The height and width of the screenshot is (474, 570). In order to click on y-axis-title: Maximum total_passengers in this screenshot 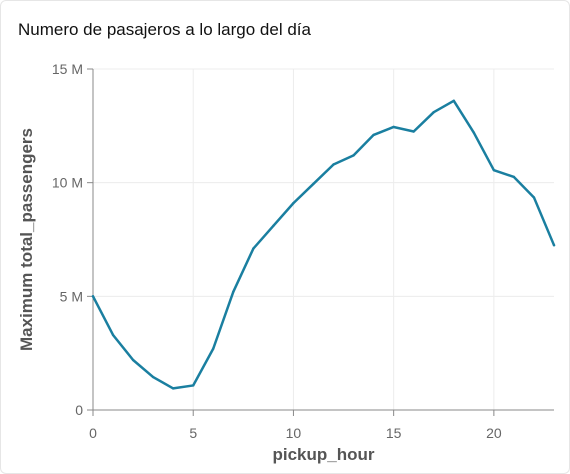, I will do `click(26, 239)`.